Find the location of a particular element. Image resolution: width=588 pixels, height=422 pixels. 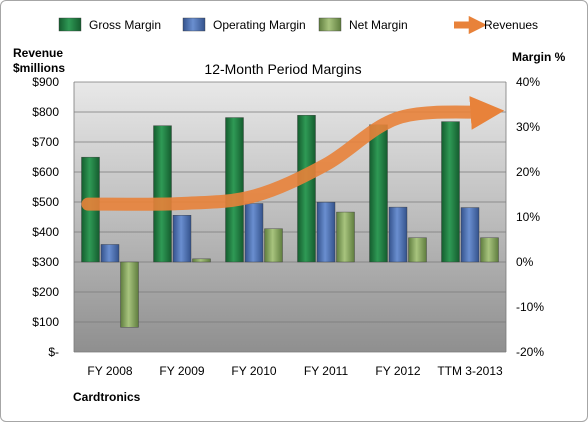

right-tick-label: 10% is located at coordinates (528, 217).